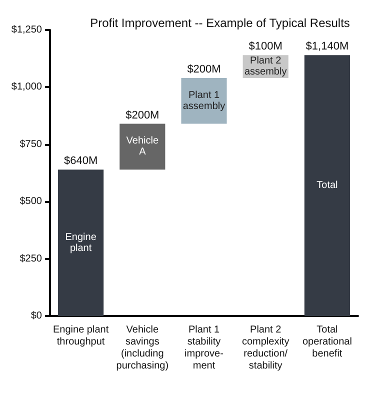  What do you see at coordinates (31, 202) in the screenshot?
I see `y-tick-label: $500` at bounding box center [31, 202].